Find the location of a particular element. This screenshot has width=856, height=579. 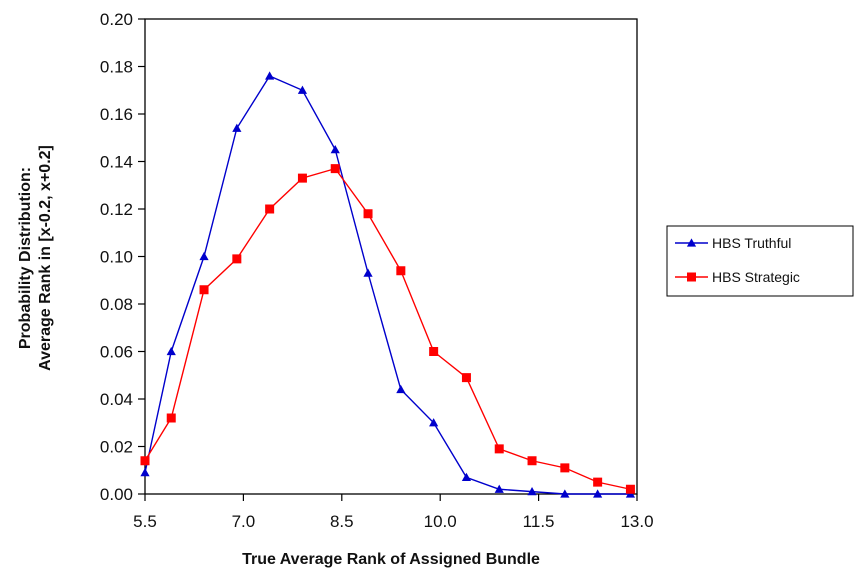

legend-item-hbs-truthful: HBS Truthful is located at coordinates (733, 243).